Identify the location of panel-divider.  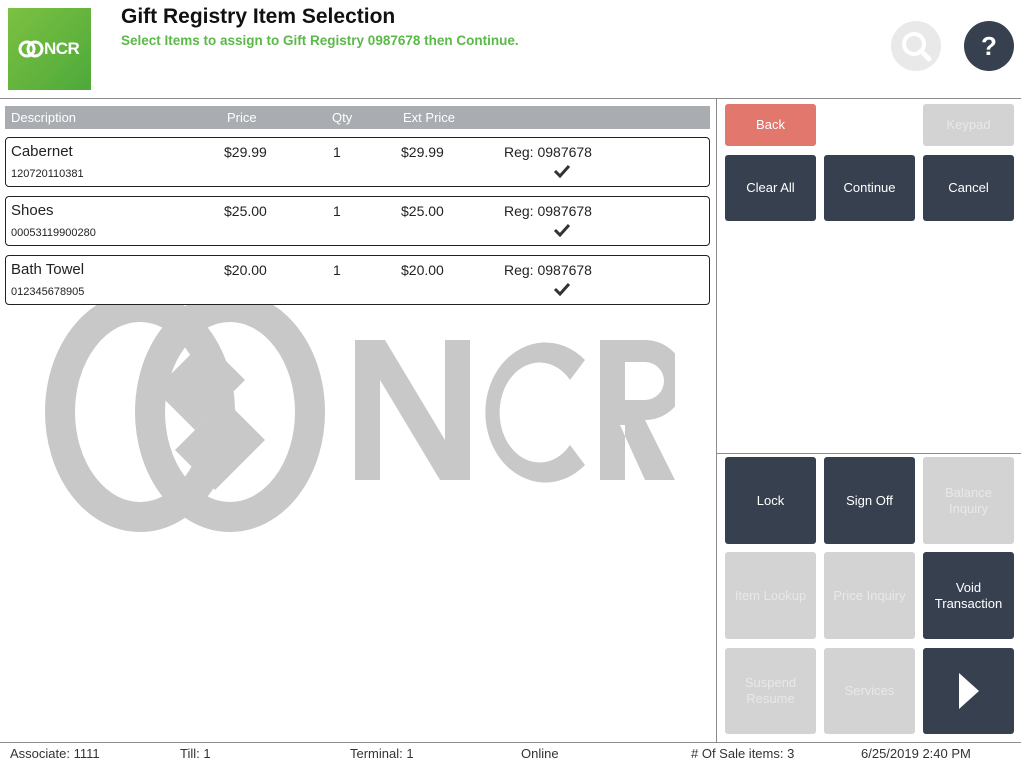
(716, 420).